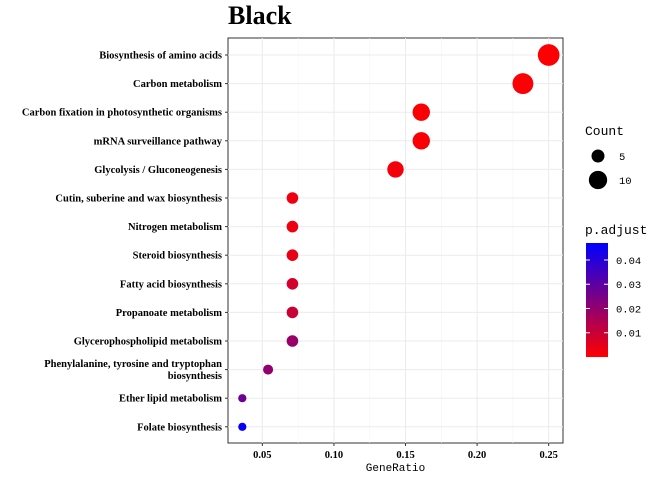 The image size is (672, 480). I want to click on p-adjust-colorbar, so click(597, 300).